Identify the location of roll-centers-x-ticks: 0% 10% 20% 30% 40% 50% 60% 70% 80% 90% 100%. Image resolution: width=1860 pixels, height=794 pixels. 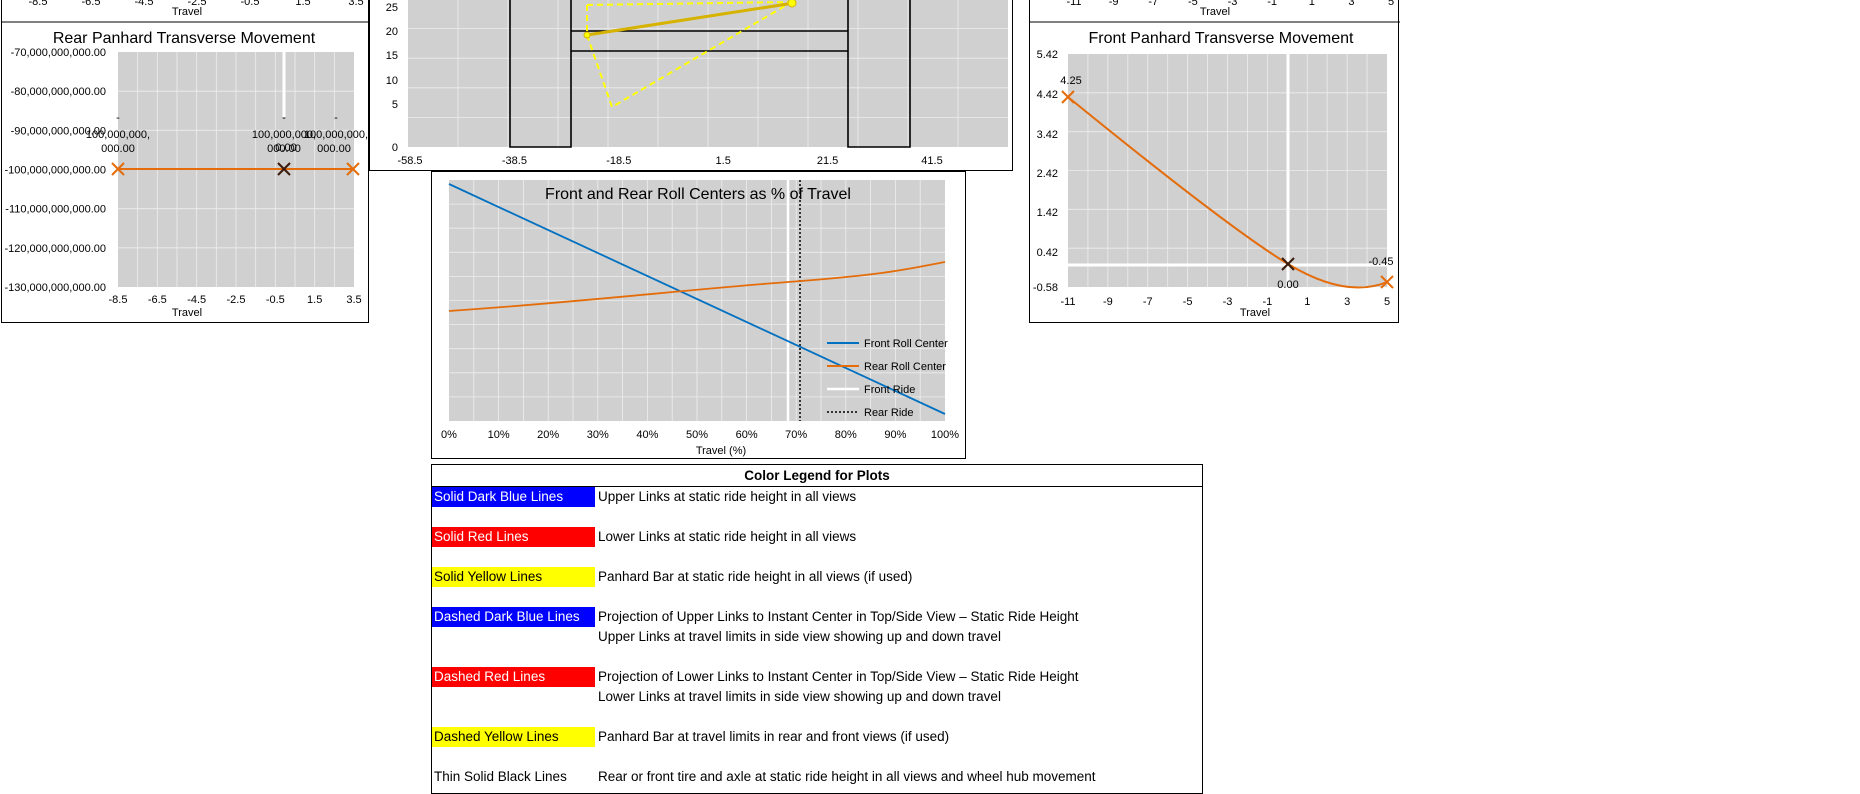
(700, 435).